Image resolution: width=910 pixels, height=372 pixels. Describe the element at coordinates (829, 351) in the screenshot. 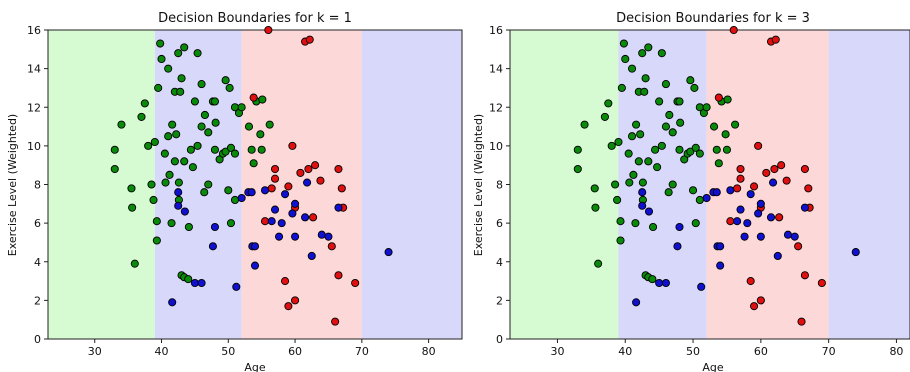

I see `x-tick-label: 70` at that location.